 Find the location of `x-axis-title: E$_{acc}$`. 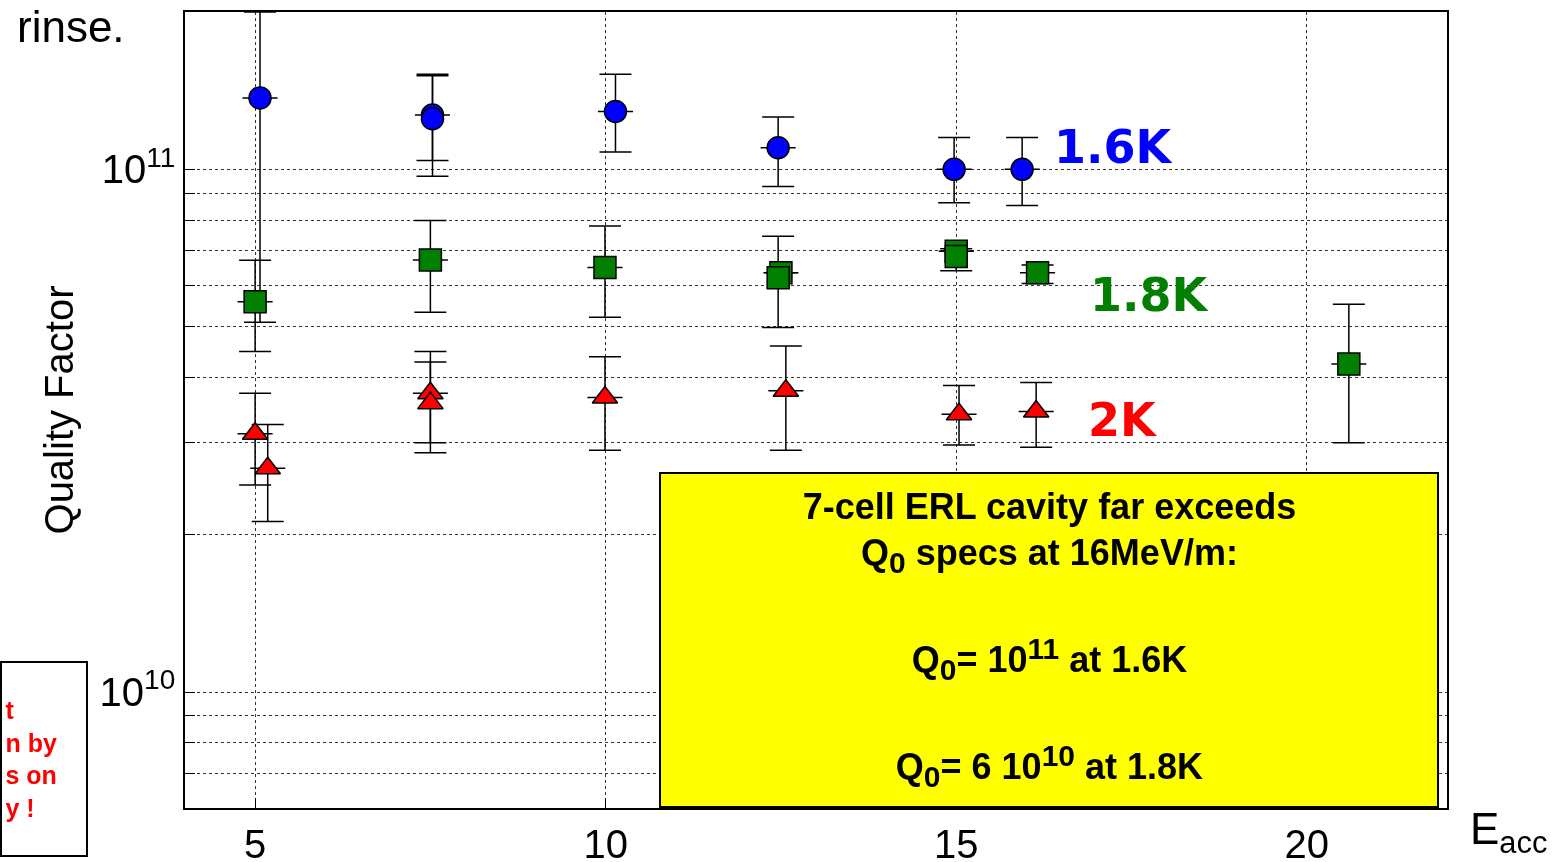

x-axis-title: E$_{acc}$ is located at coordinates (1509, 832).